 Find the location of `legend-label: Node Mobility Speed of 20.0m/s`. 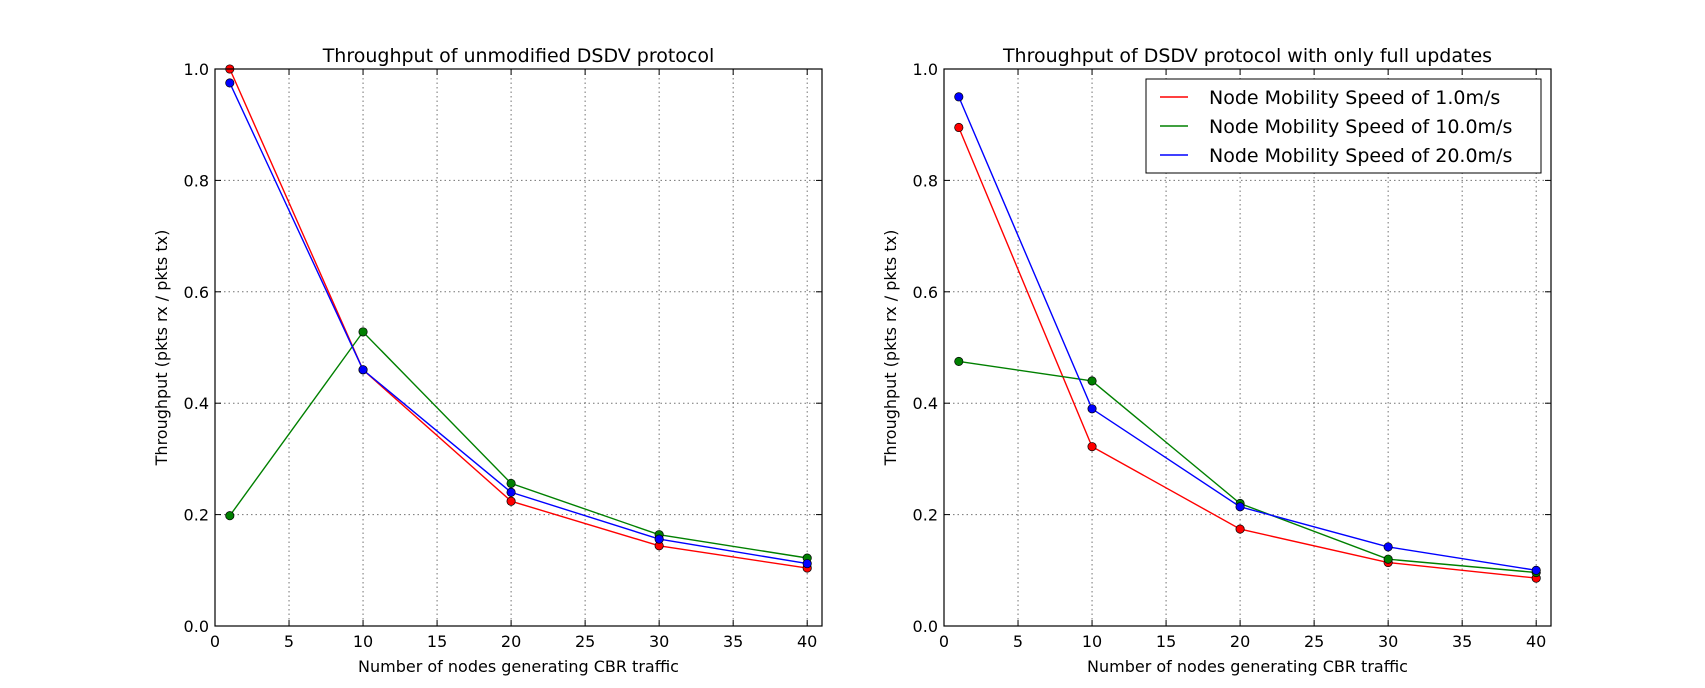

legend-label: Node Mobility Speed of 20.0m/s is located at coordinates (1360, 156).